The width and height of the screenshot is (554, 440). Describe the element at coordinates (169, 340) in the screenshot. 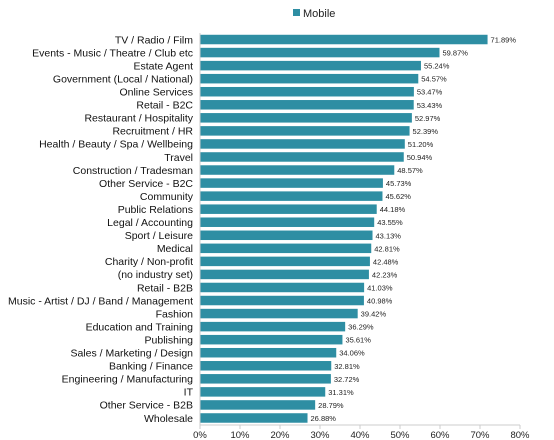

I see `category-label: Publishing` at that location.